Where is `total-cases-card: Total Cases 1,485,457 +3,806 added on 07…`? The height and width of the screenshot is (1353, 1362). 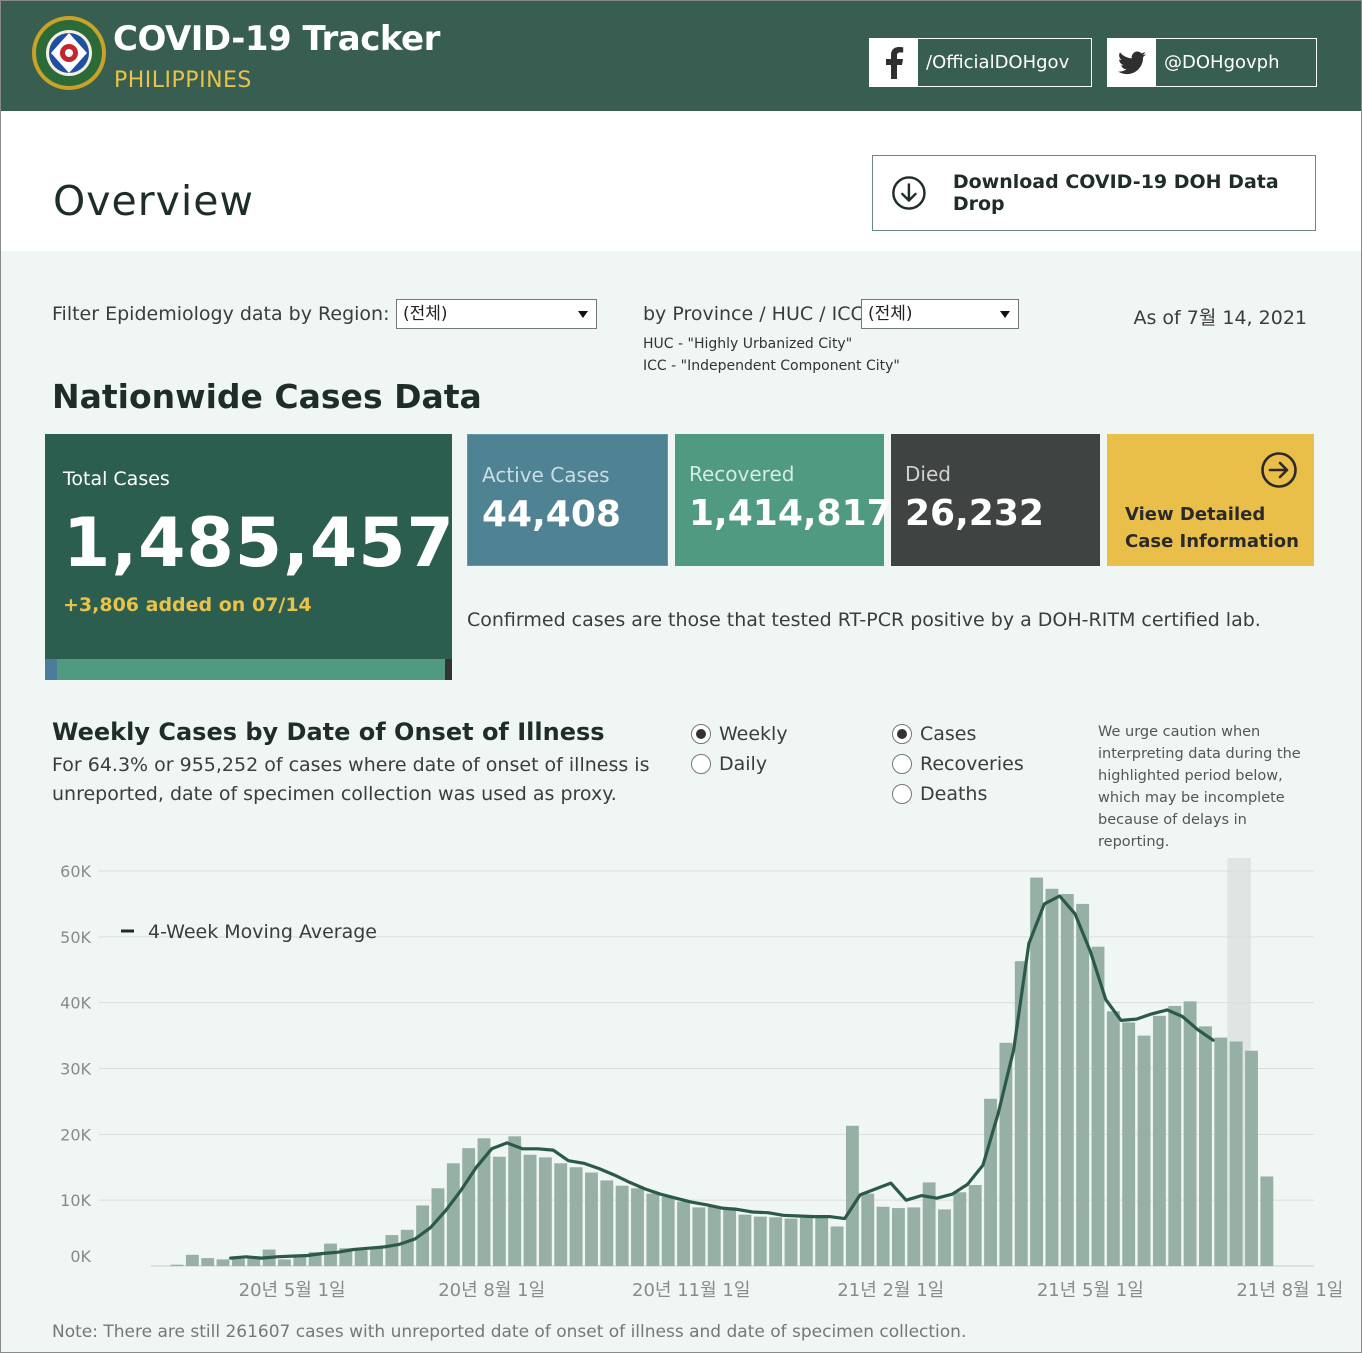
total-cases-card: Total Cases 1,485,457 +3,806 added on 07… is located at coordinates (250, 557).